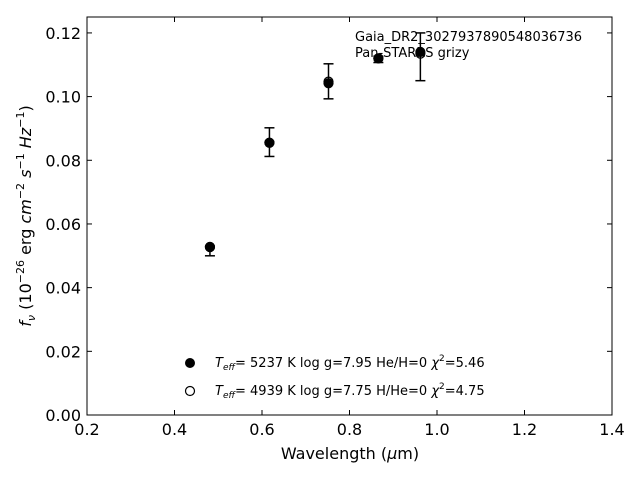 The height and width of the screenshot is (480, 640). What do you see at coordinates (63, 160) in the screenshot?
I see `y-tick-label: 0.08` at bounding box center [63, 160].